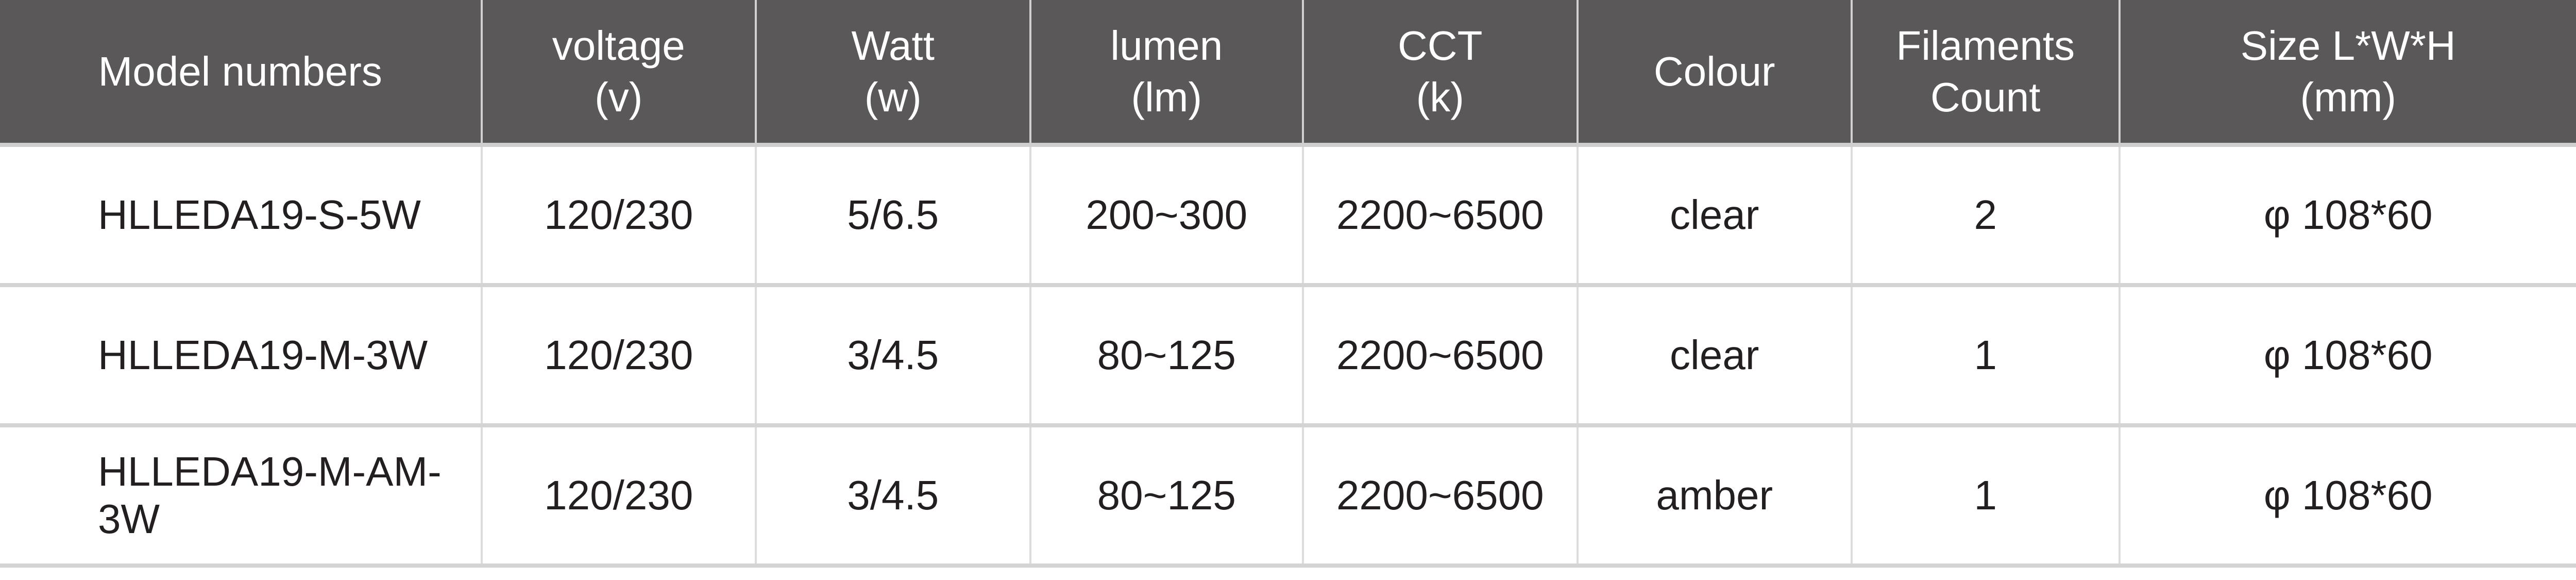 The height and width of the screenshot is (580, 2576). What do you see at coordinates (894, 216) in the screenshot?
I see `table-cell: 5/6.5` at bounding box center [894, 216].